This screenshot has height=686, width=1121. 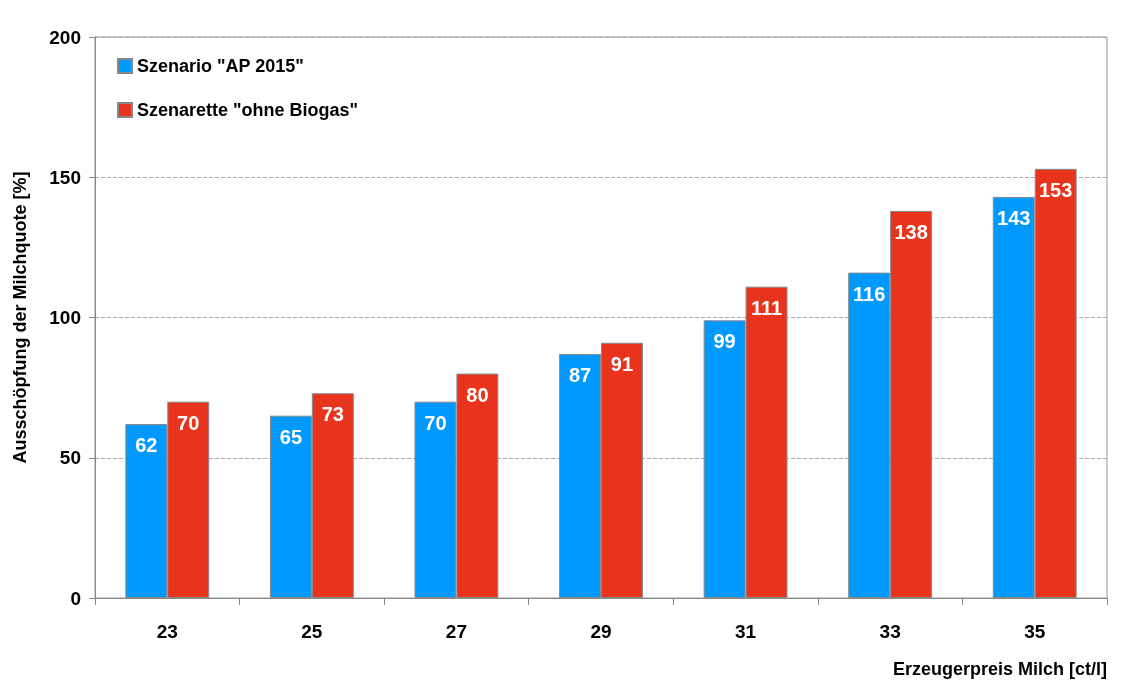 I want to click on y-axis-title: Ausschöpfung der Milchquote [%], so click(x=20, y=317).